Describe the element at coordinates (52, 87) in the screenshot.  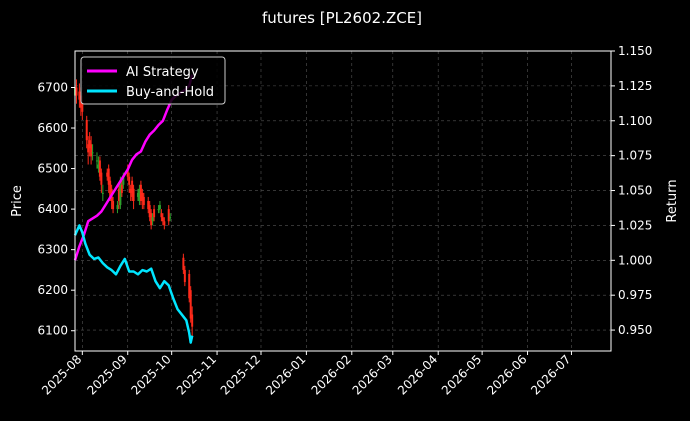
I see `y-tick-label-left: 6700` at that location.